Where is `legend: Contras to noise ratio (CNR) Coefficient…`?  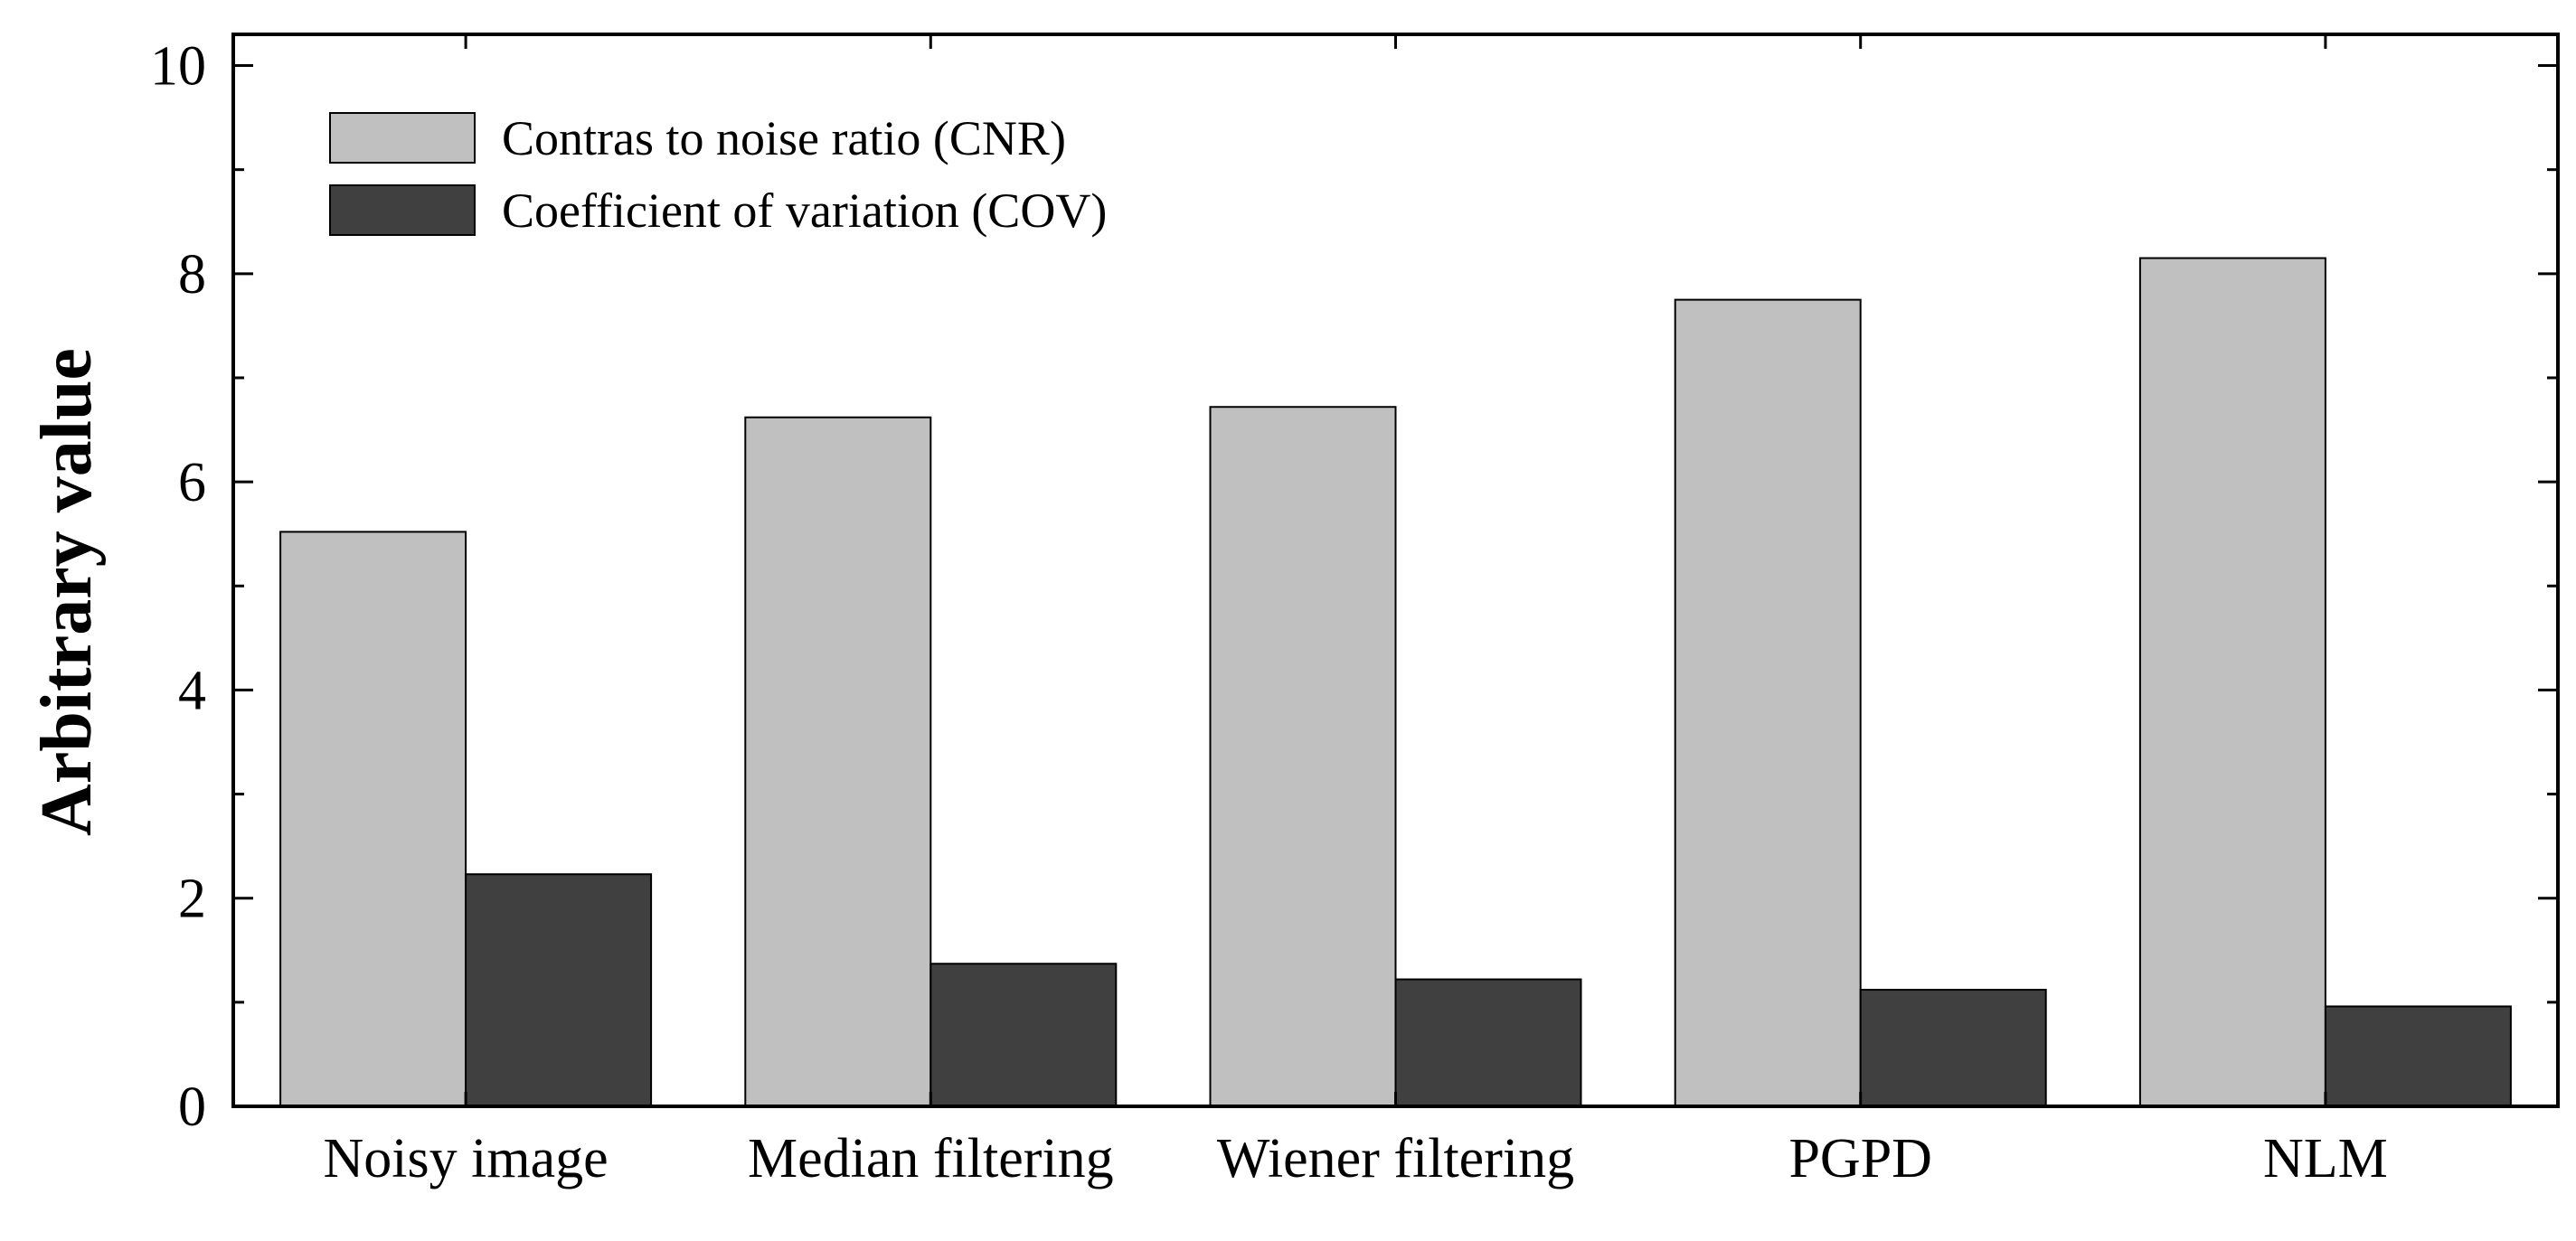 legend: Contras to noise ratio (CNR) Coefficient… is located at coordinates (718, 174).